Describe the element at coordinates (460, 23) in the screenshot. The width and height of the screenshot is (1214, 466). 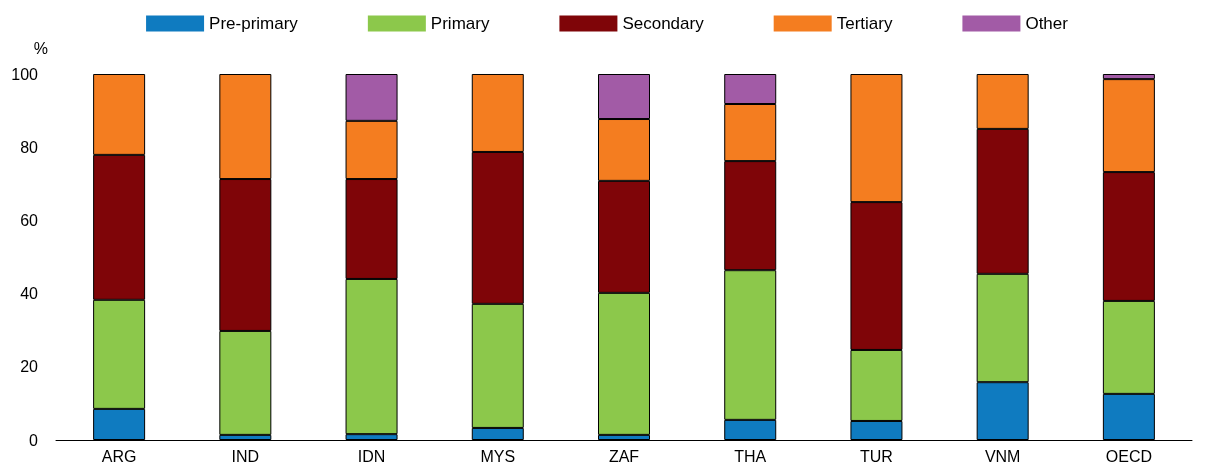
I see `legend-label: Primary` at that location.